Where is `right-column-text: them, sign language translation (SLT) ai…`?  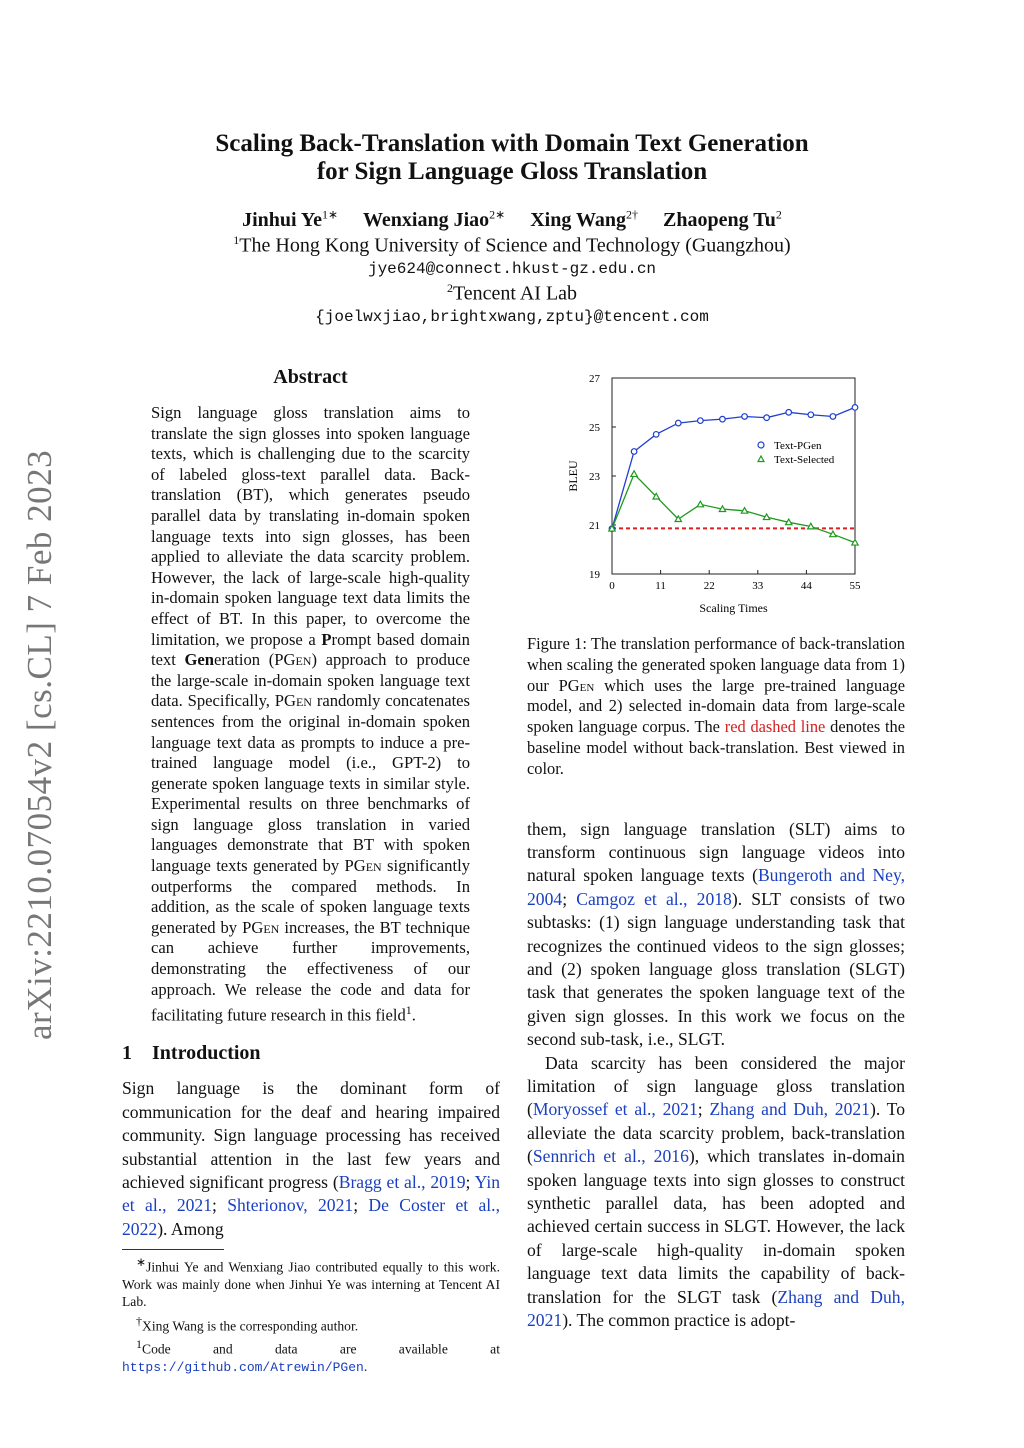 right-column-text: them, sign language translation (SLT) ai… is located at coordinates (716, 1075).